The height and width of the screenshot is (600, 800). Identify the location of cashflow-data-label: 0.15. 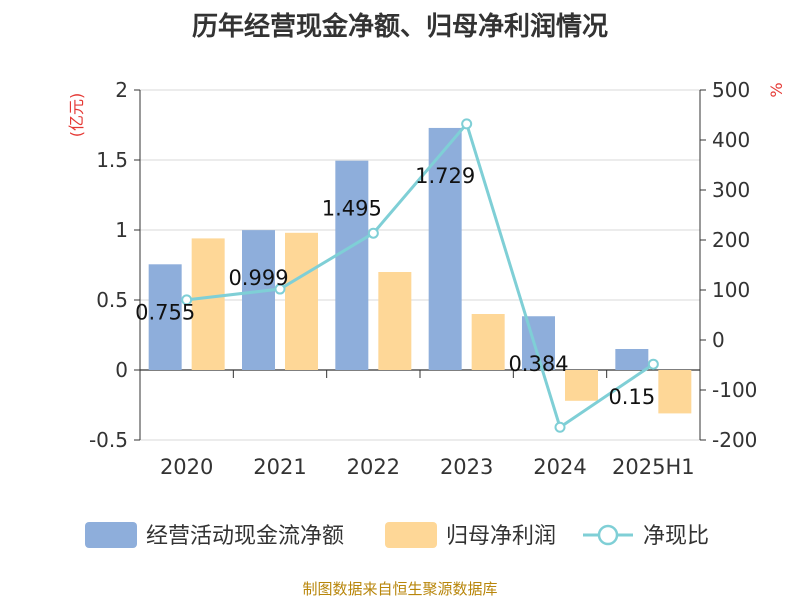
(631, 397).